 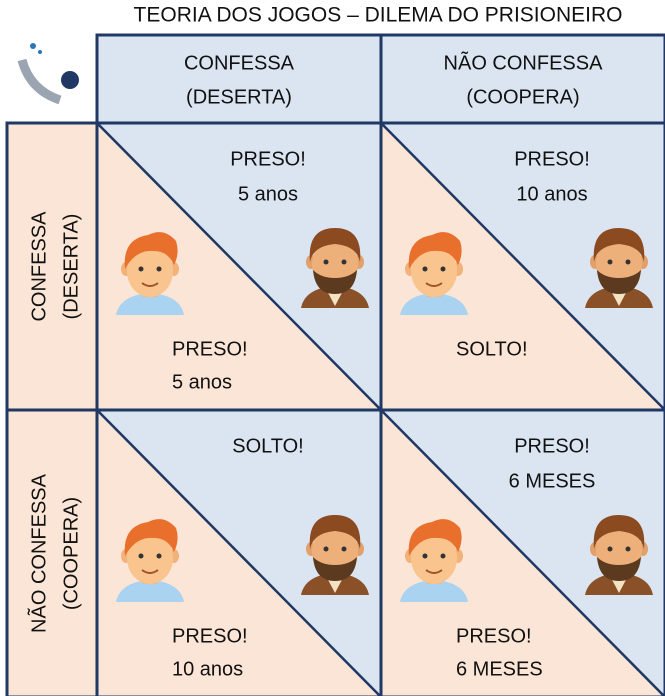 I want to click on column-header-text: (COOPERA), so click(x=522, y=97).